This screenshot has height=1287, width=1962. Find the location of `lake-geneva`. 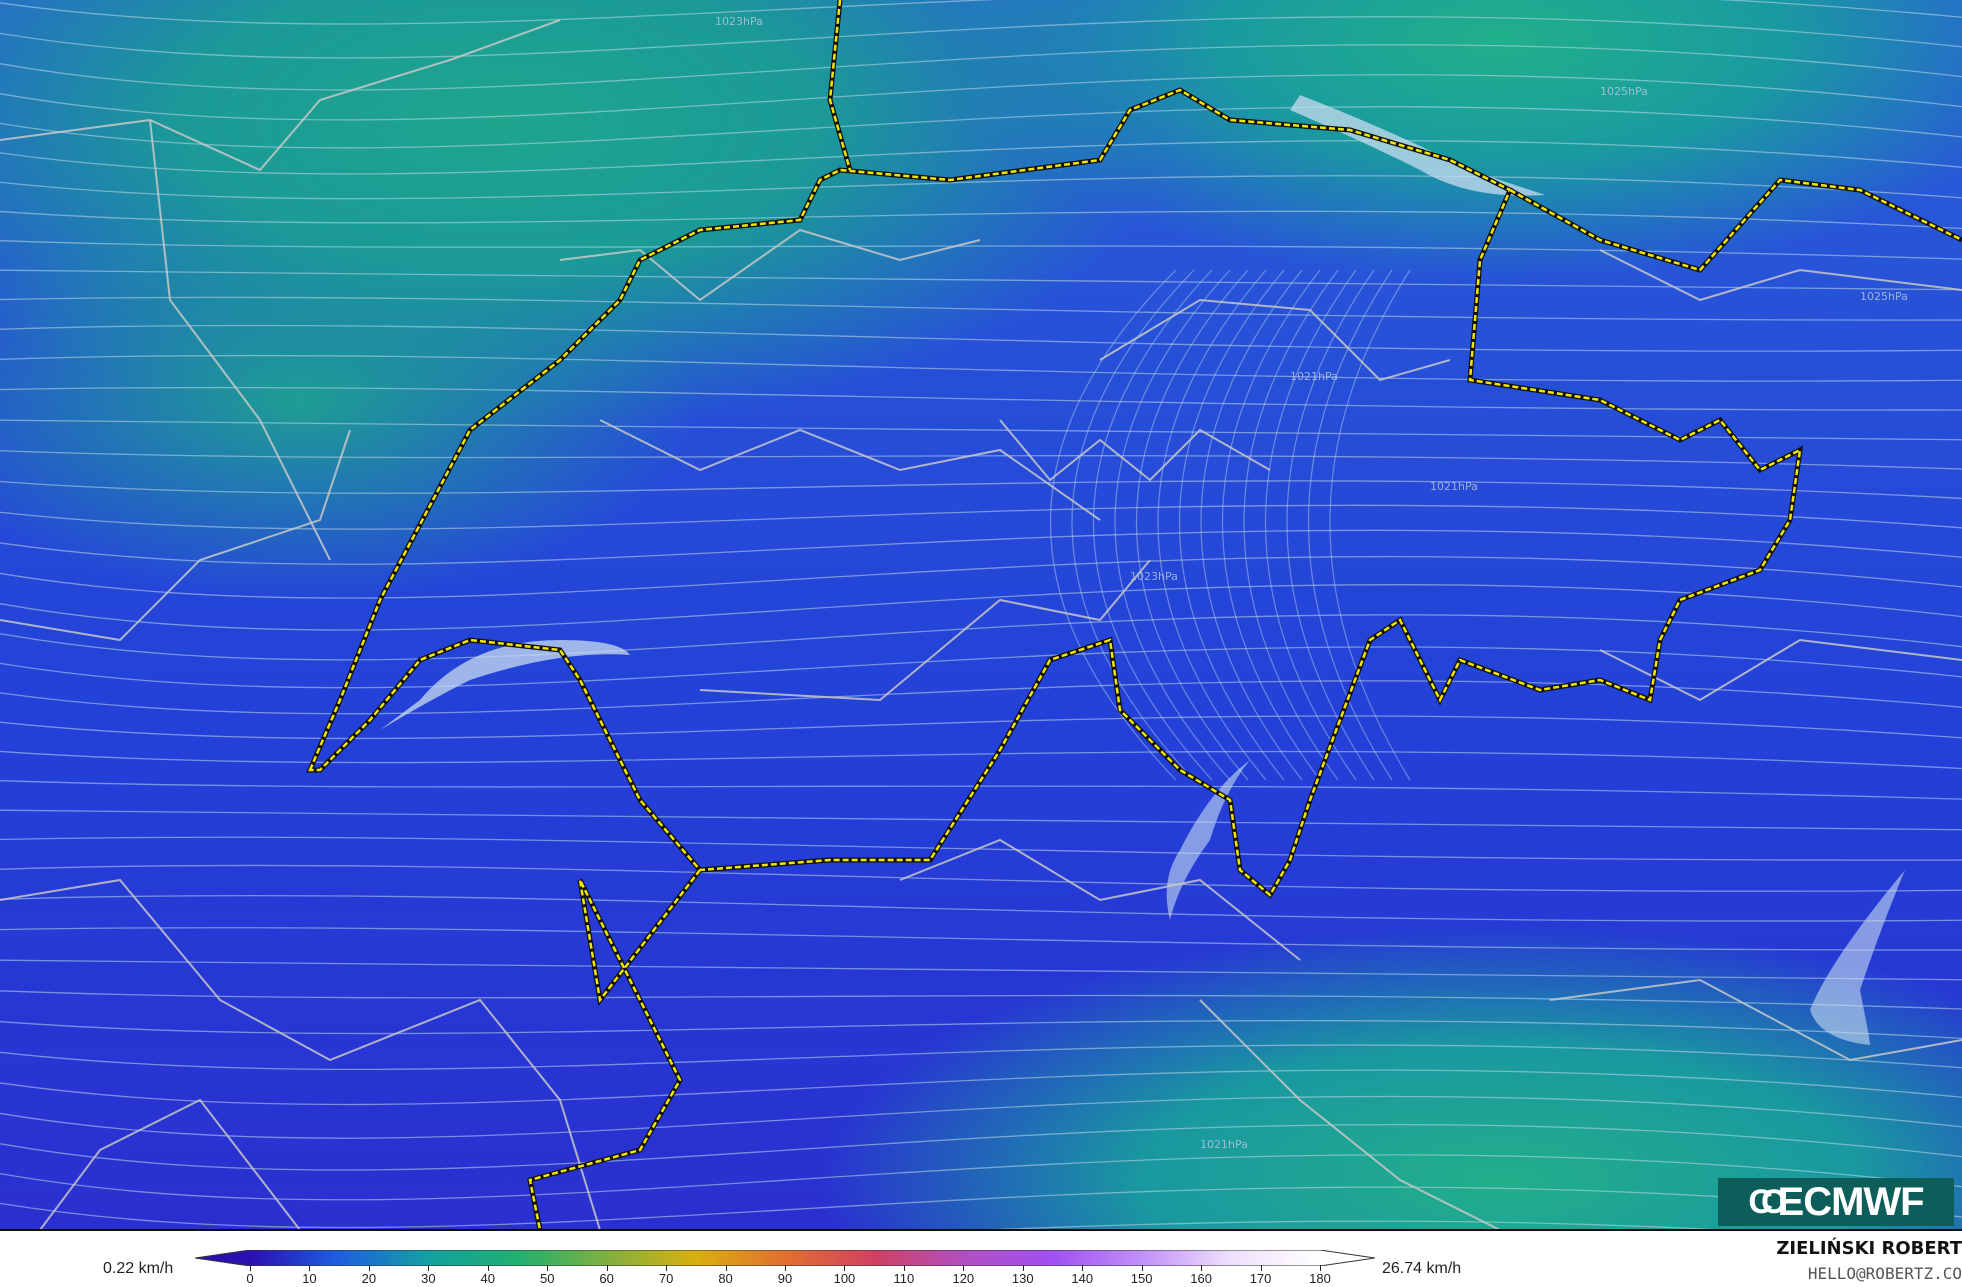

lake-geneva is located at coordinates (505, 685).